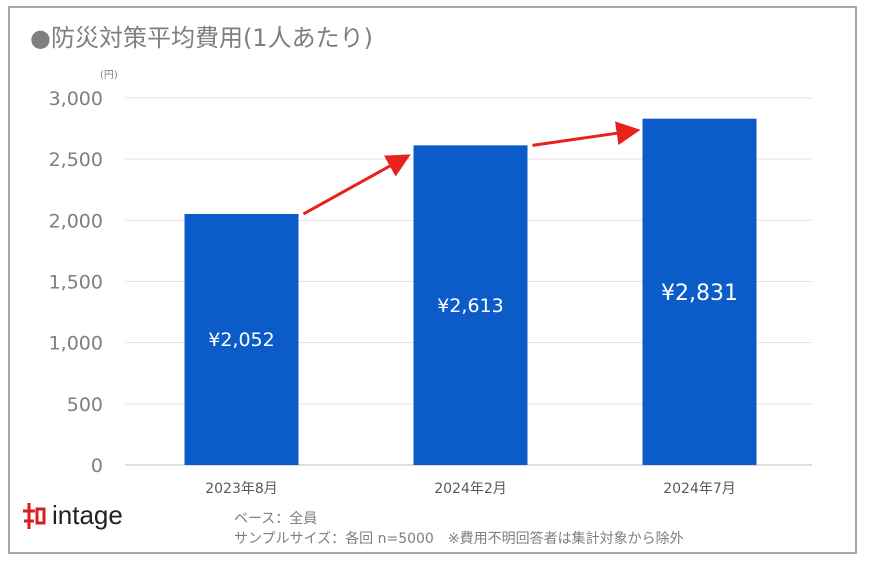  What do you see at coordinates (109, 75) in the screenshot?
I see `y-unit-label: (円)` at bounding box center [109, 75].